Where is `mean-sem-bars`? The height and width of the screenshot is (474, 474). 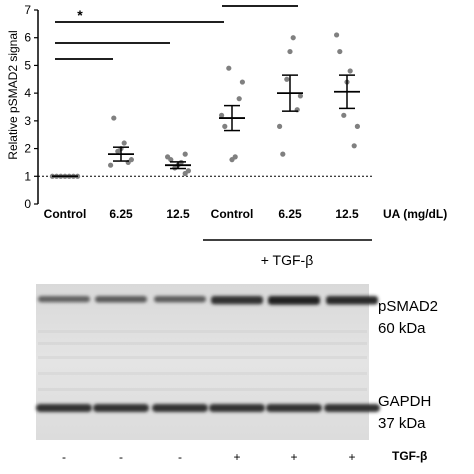 mean-sem-bars is located at coordinates (206, 126).